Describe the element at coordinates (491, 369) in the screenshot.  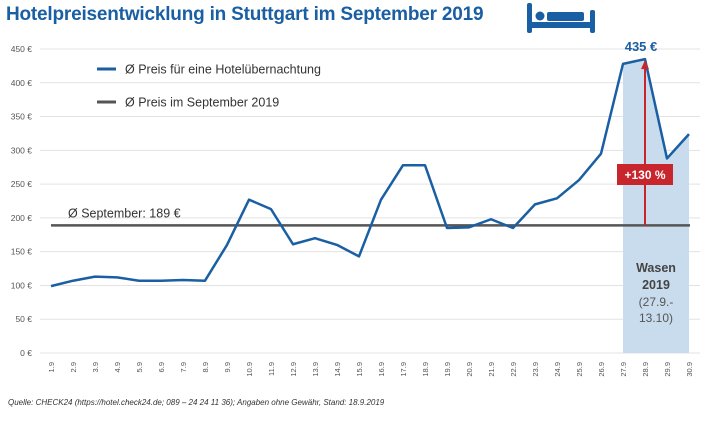
I see `x-tick-label: 21.9` at that location.